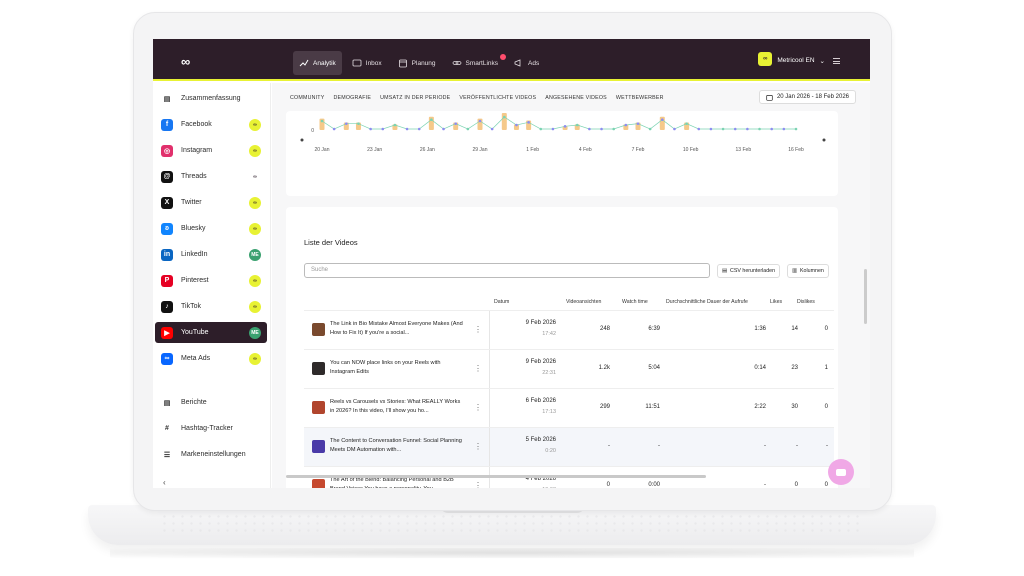 This screenshot has height=576, width=1024. What do you see at coordinates (534, 63) in the screenshot?
I see `nav-label: Ads` at bounding box center [534, 63].